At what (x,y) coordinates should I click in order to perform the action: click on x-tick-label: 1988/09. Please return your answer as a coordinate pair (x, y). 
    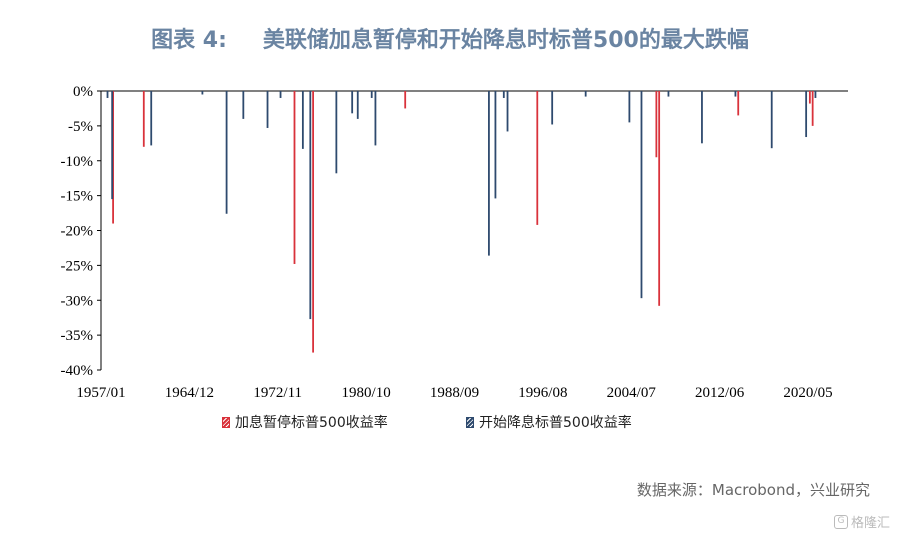
    Looking at the image, I should click on (454, 393).